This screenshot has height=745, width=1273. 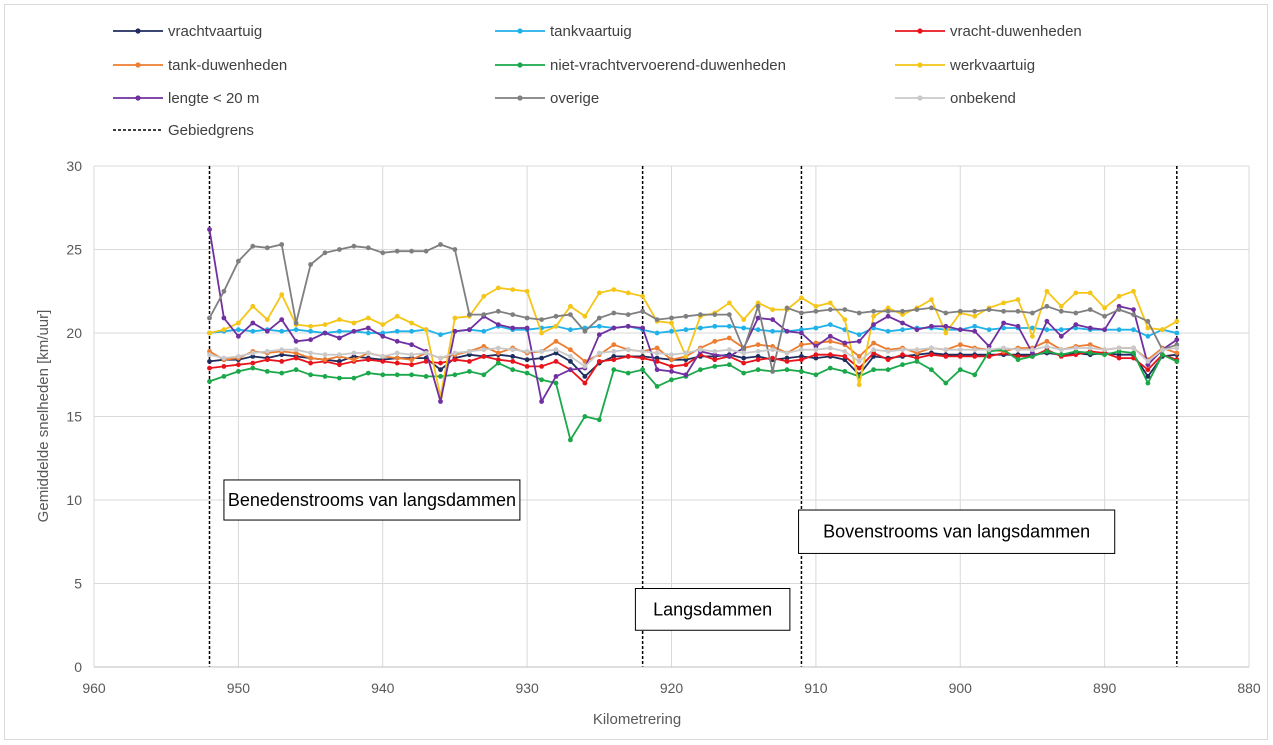 What do you see at coordinates (640, 65) in the screenshot?
I see `legend-item: niet-vrachtvervoerend-duwenheden` at bounding box center [640, 65].